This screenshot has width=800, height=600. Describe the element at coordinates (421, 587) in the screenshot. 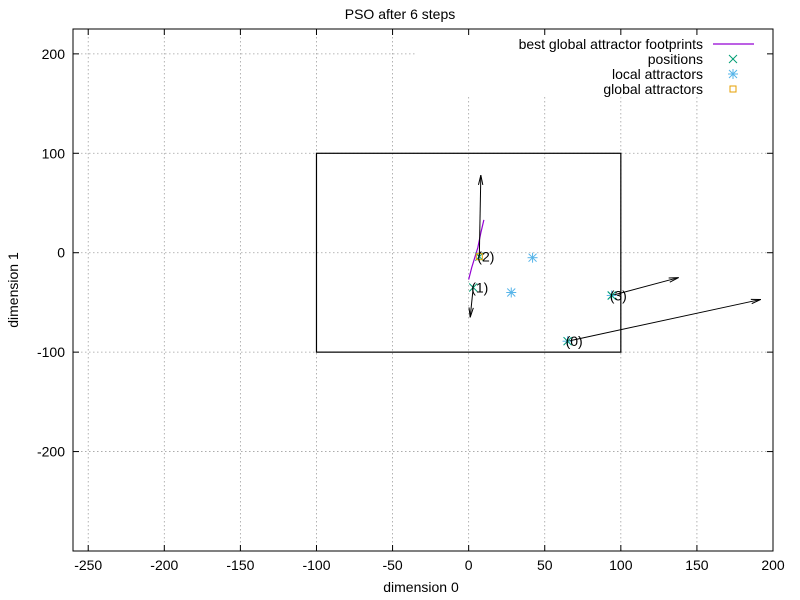

I see `x-axis-label: dimension 0` at that location.